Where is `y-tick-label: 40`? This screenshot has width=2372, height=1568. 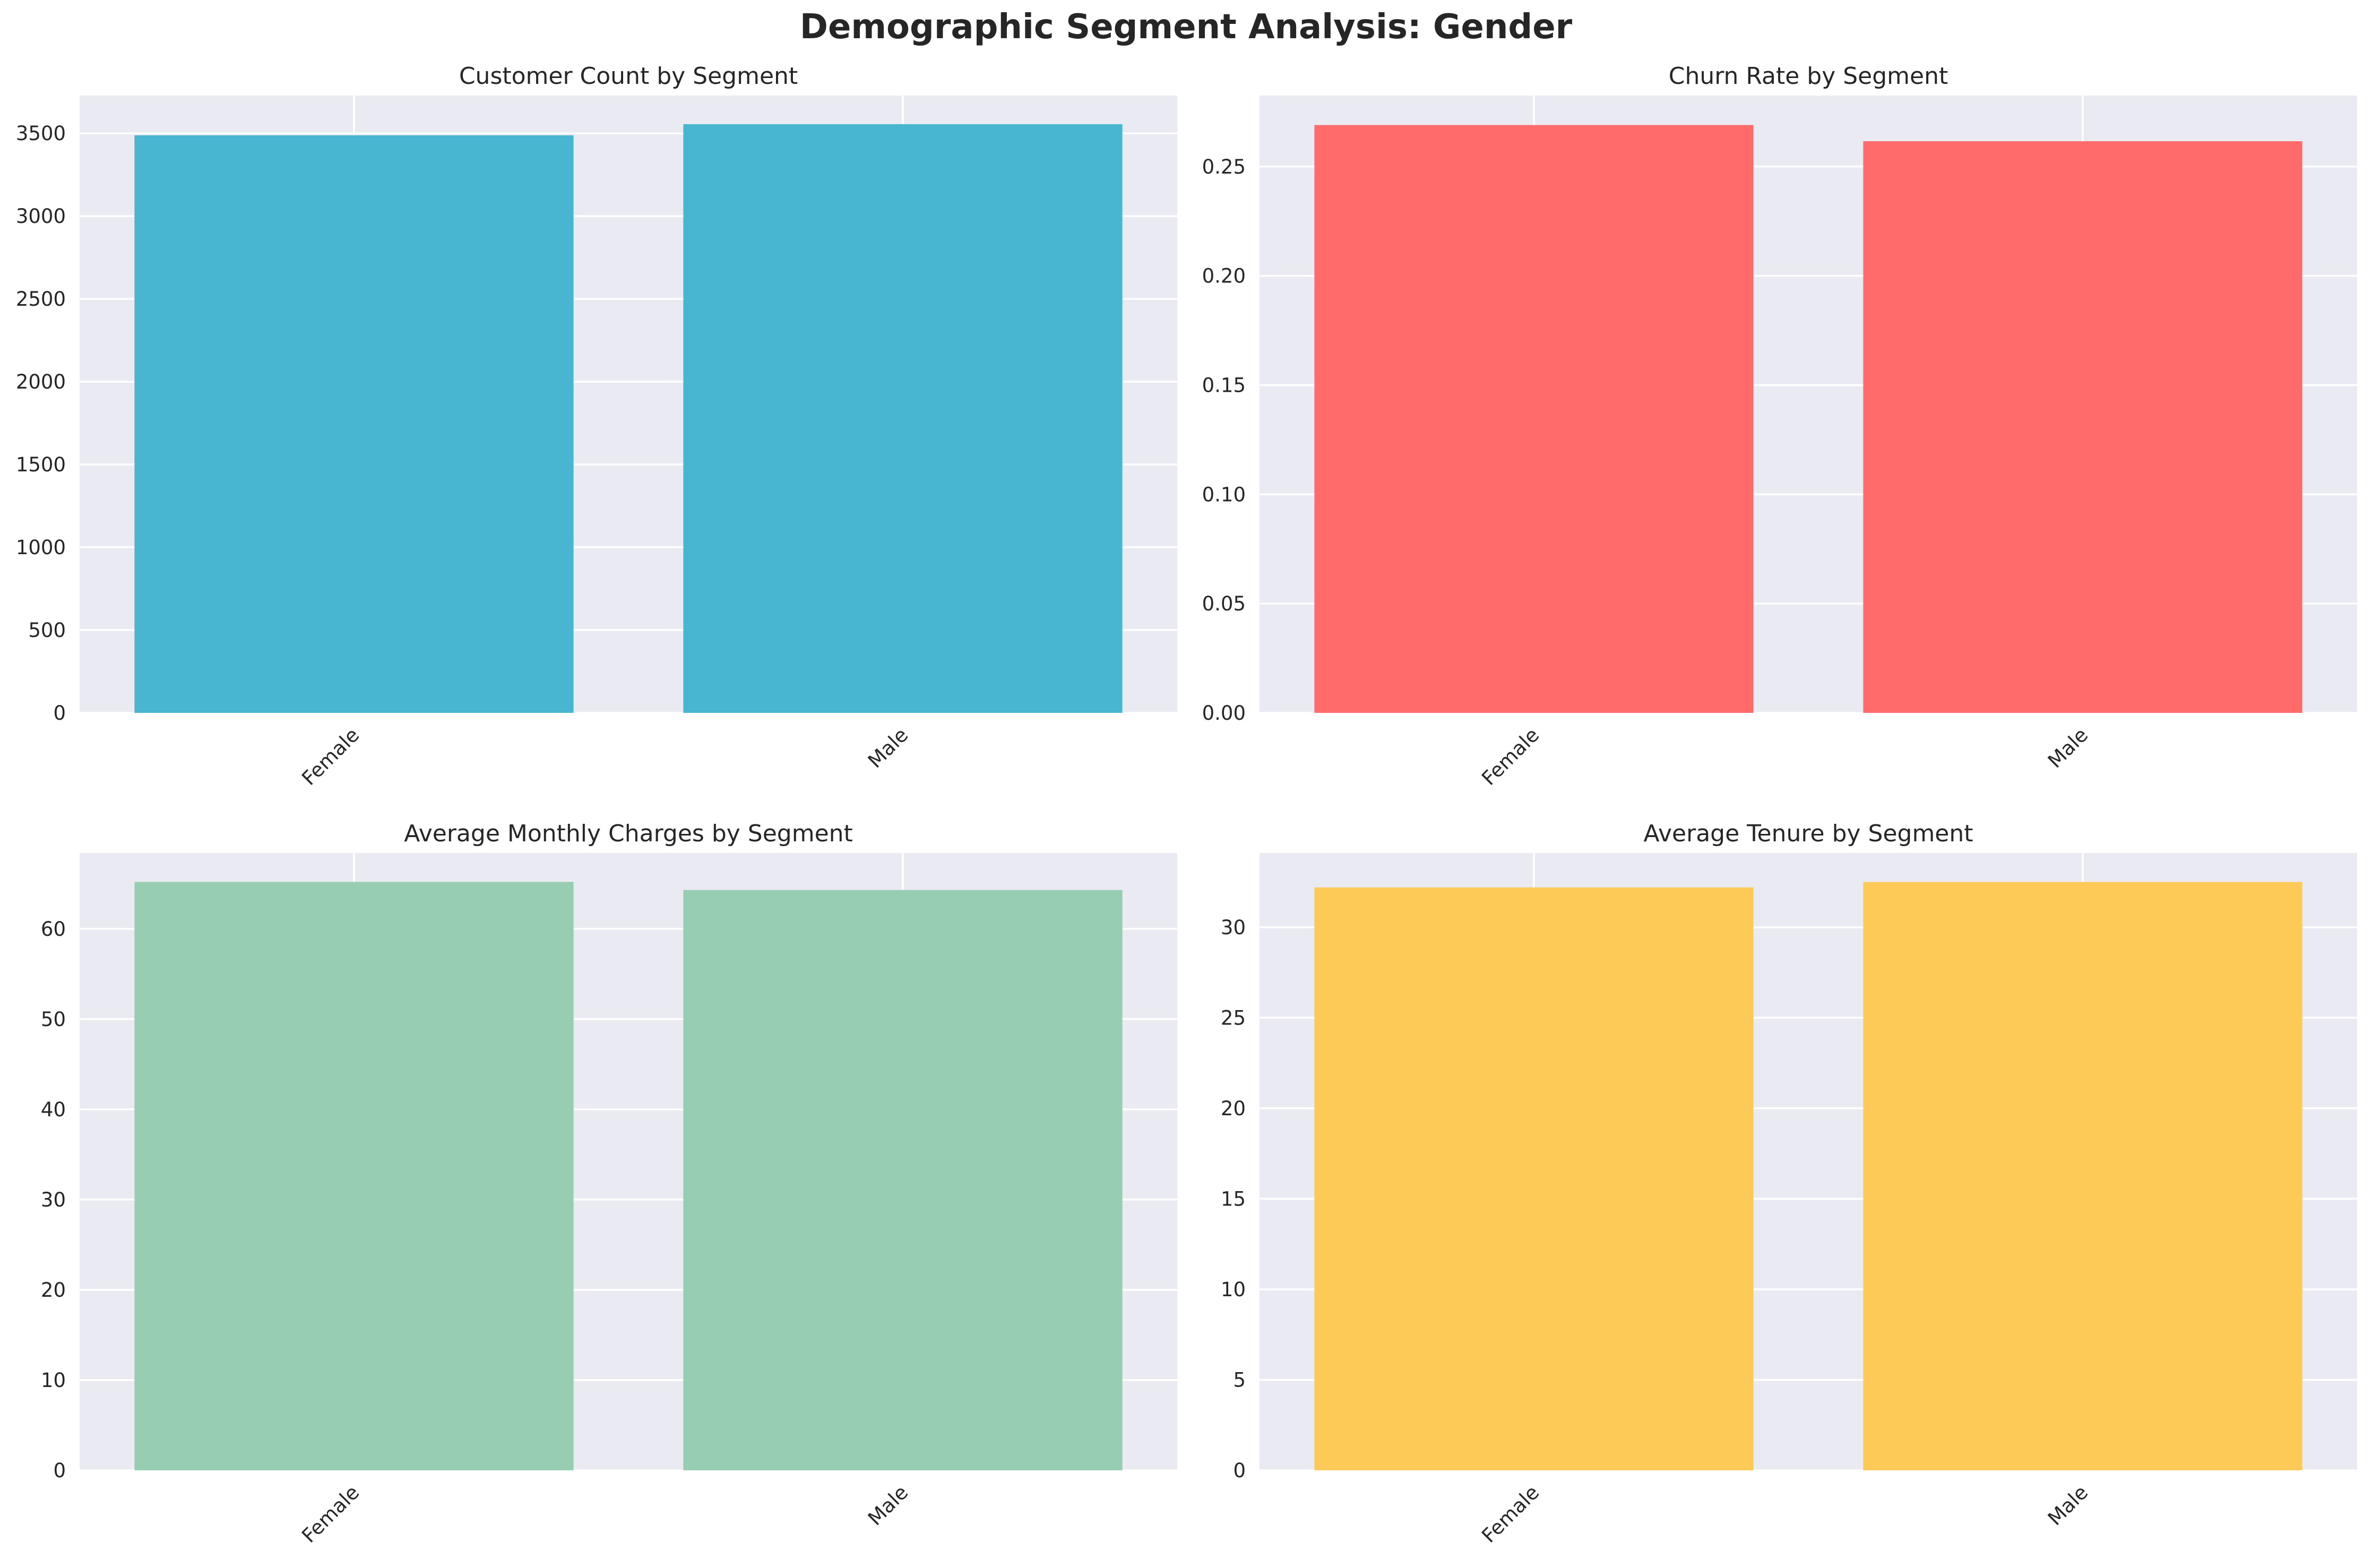
y-tick-label: 40 is located at coordinates (53, 1109).